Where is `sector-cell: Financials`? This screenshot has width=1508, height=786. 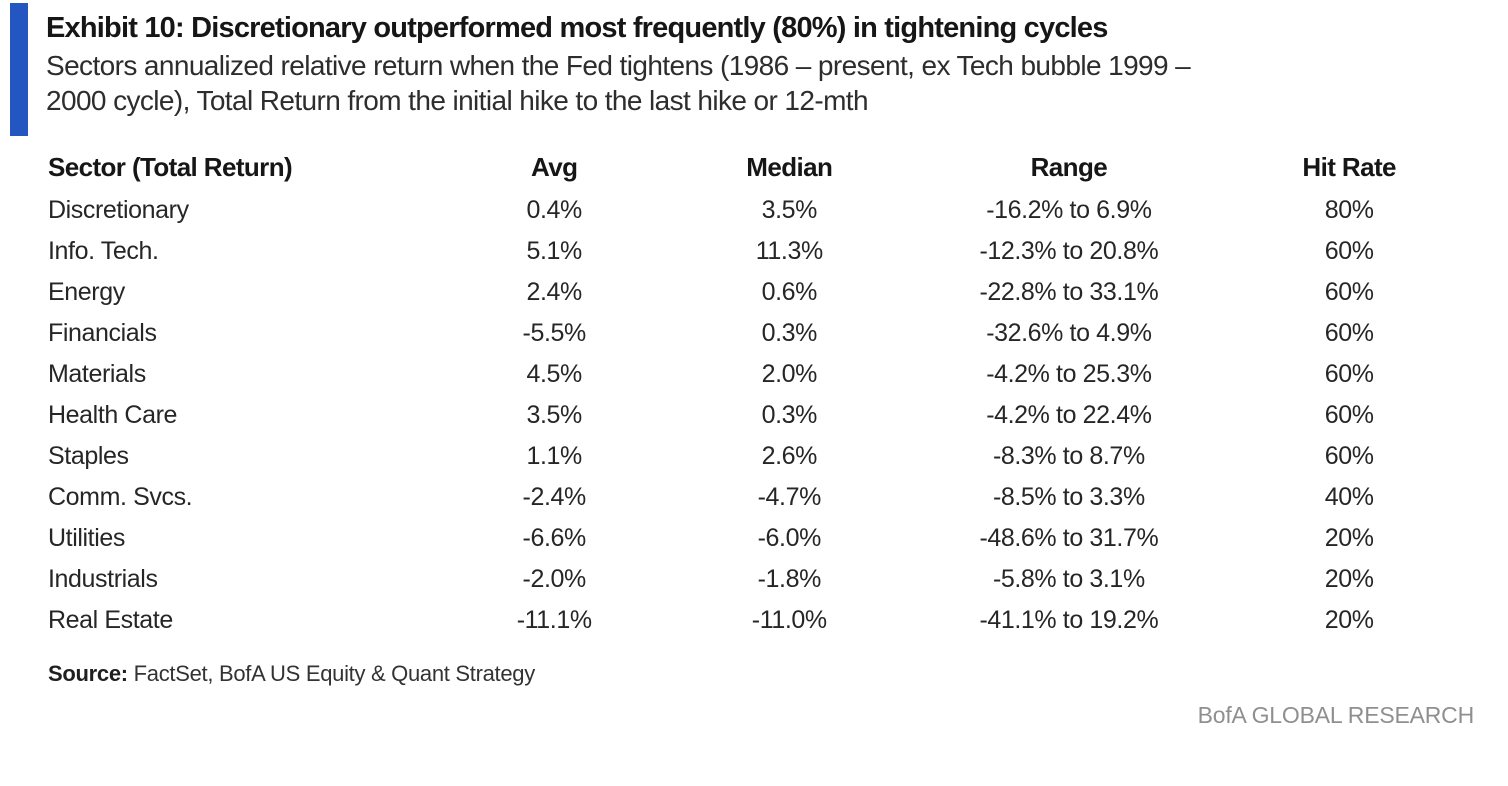 sector-cell: Financials is located at coordinates (102, 333).